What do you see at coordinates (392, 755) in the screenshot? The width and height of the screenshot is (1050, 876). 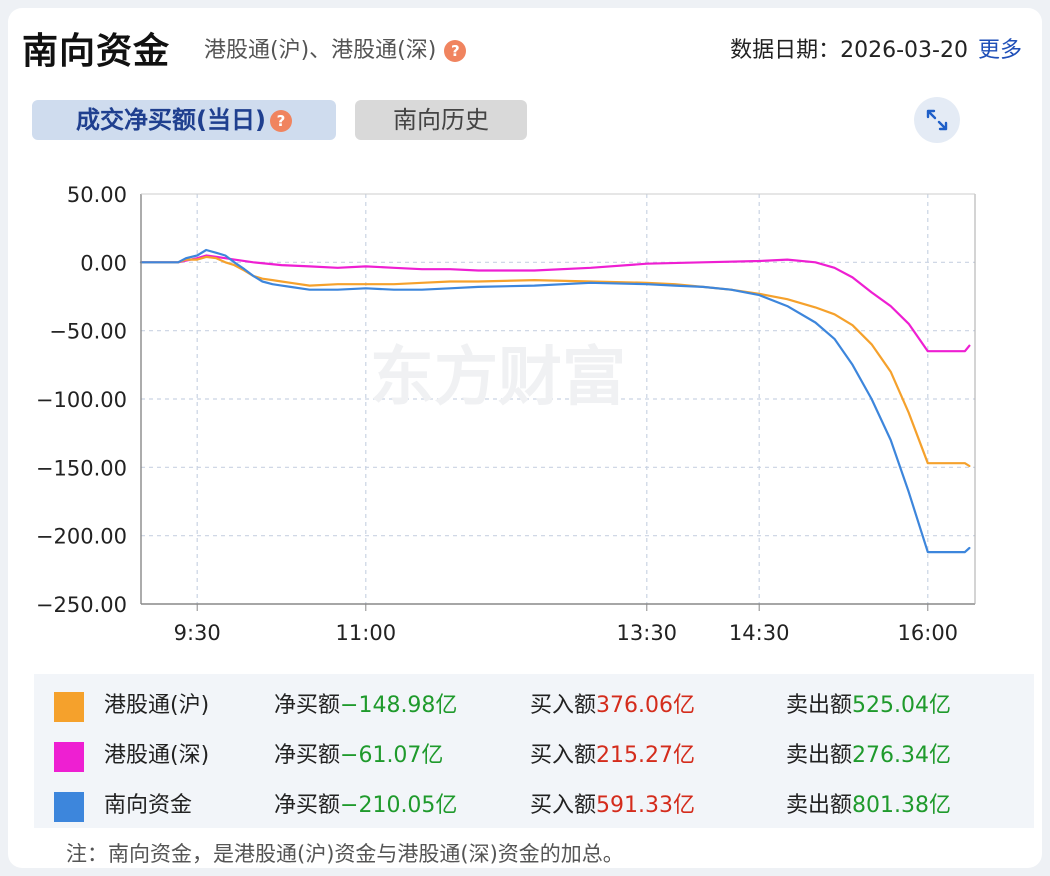 I see `net-buy-amount: −61.07亿` at bounding box center [392, 755].